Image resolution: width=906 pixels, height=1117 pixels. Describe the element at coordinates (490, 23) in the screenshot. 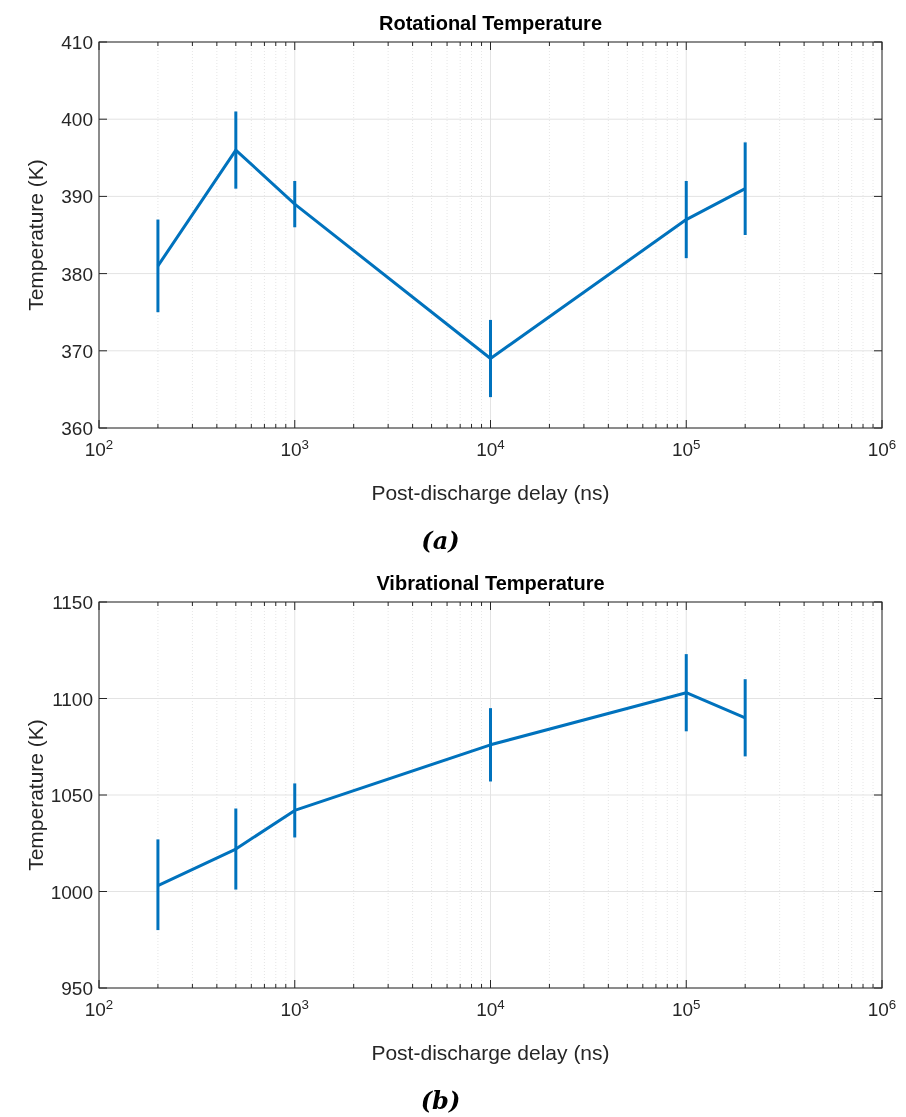

I see `chart-title: Rotational Temperature` at that location.